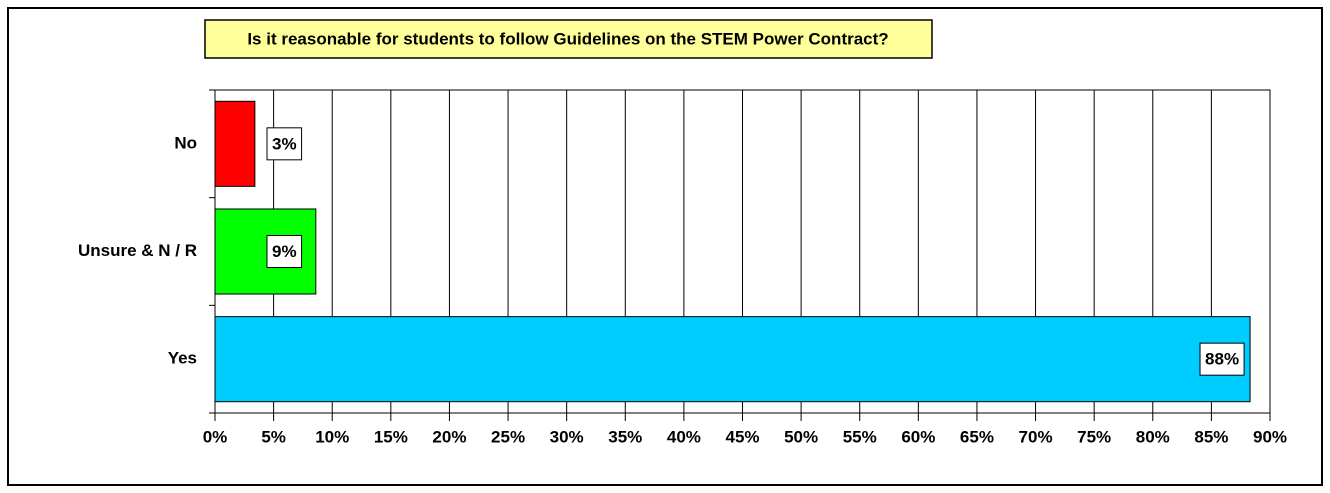  Describe the element at coordinates (625, 436) in the screenshot. I see `x-tick-label: 35%` at that location.